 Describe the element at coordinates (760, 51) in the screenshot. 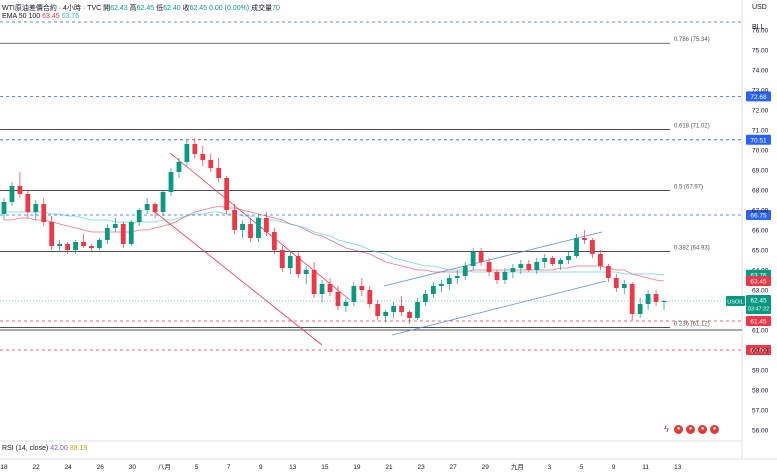

I see `y-tick-label: 75.00` at that location.